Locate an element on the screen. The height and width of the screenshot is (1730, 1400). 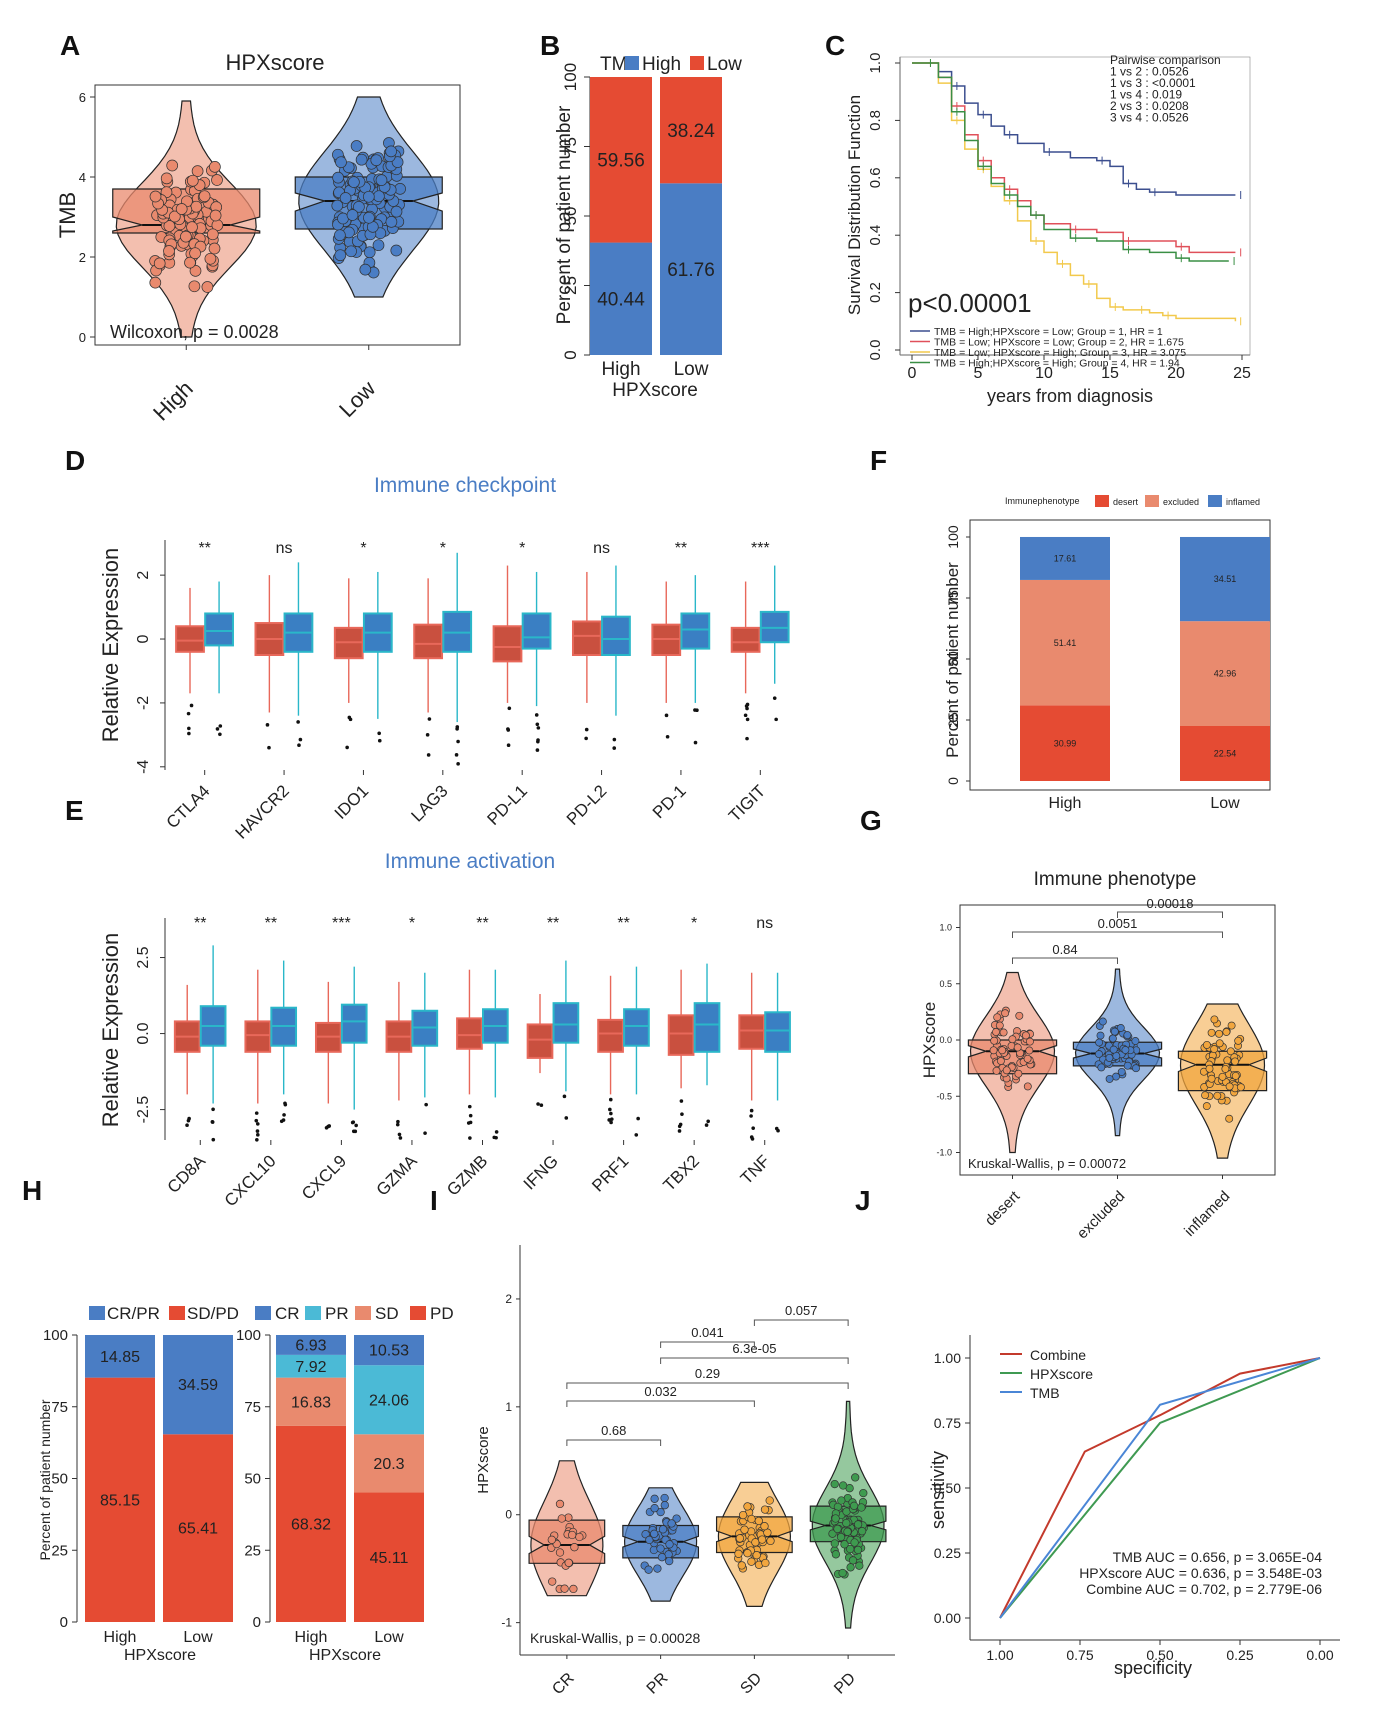
bar-PD-Low is located at coordinates (389, 1557).